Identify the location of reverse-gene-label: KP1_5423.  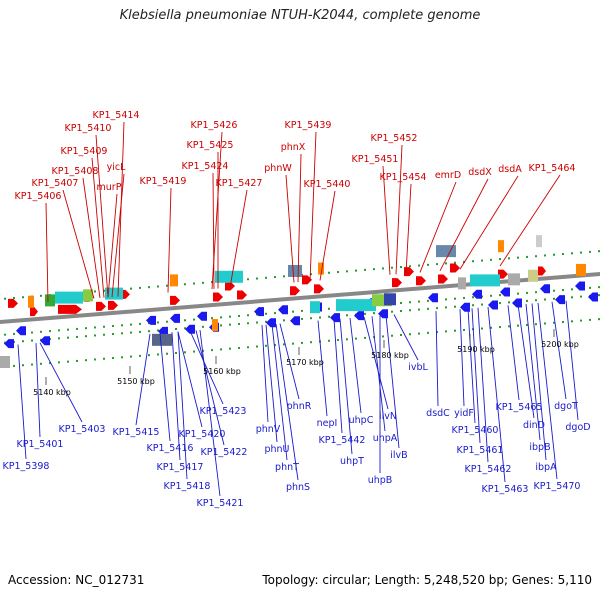
(223, 411).